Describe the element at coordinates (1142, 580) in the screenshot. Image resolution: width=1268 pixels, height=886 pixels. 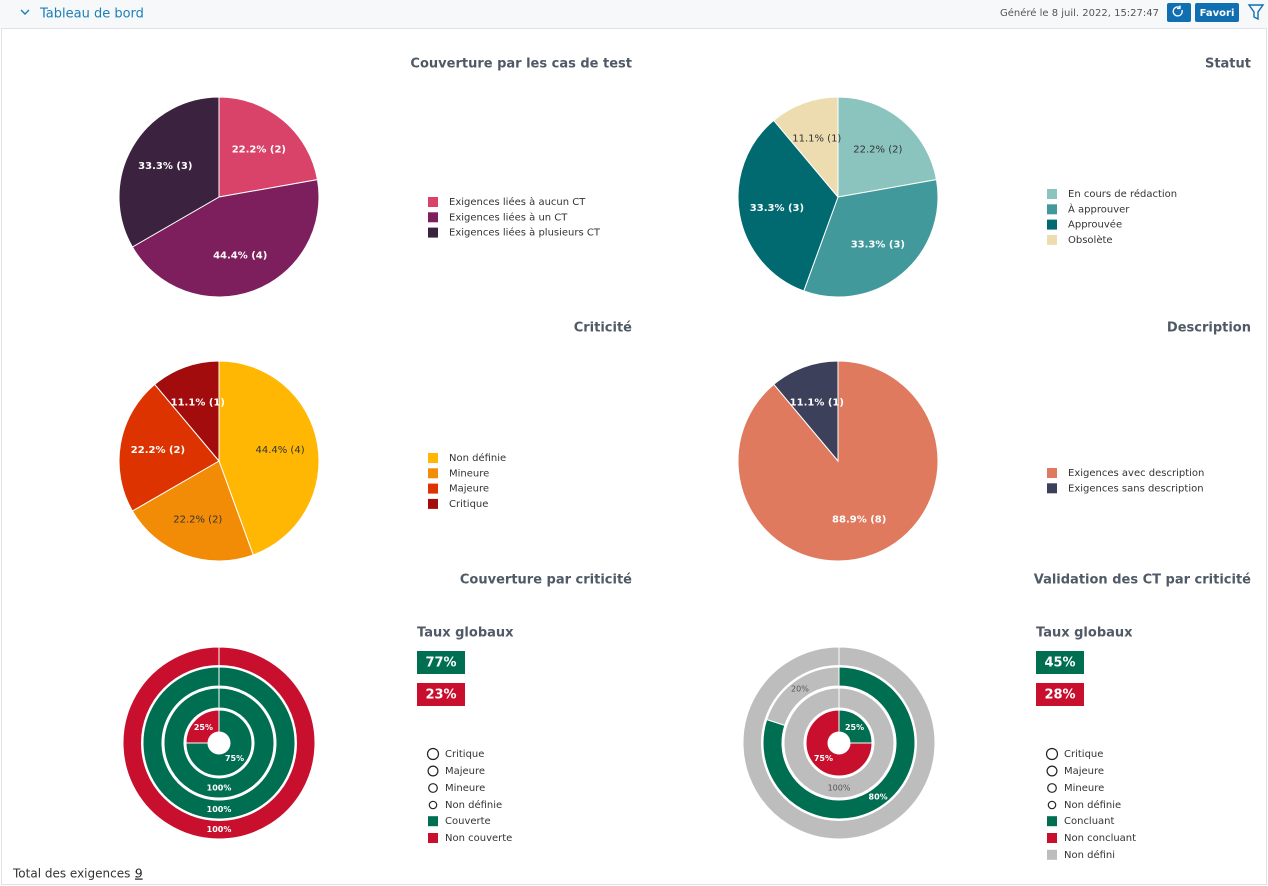
I see `chart-title: Validation des CT par criticité` at that location.